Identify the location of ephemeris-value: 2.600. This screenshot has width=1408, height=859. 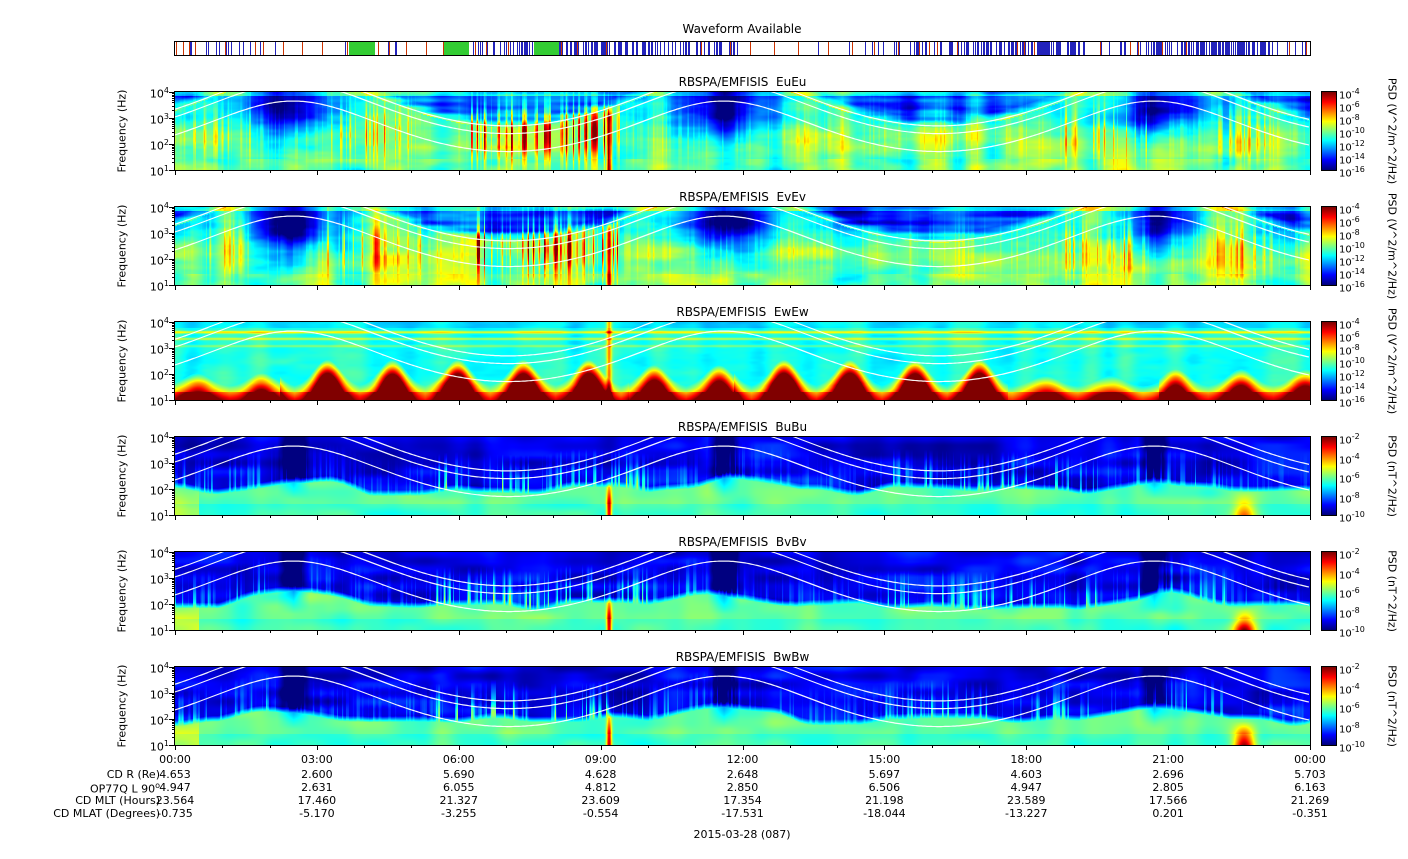
(317, 774).